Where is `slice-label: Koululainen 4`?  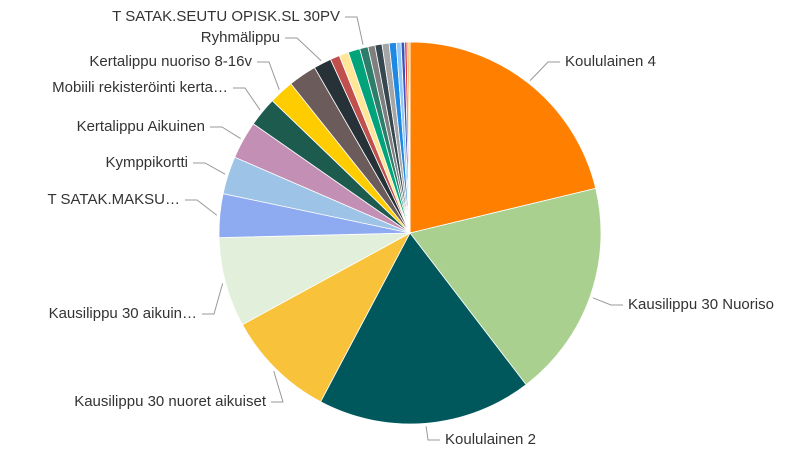 slice-label: Koululainen 4 is located at coordinates (610, 61).